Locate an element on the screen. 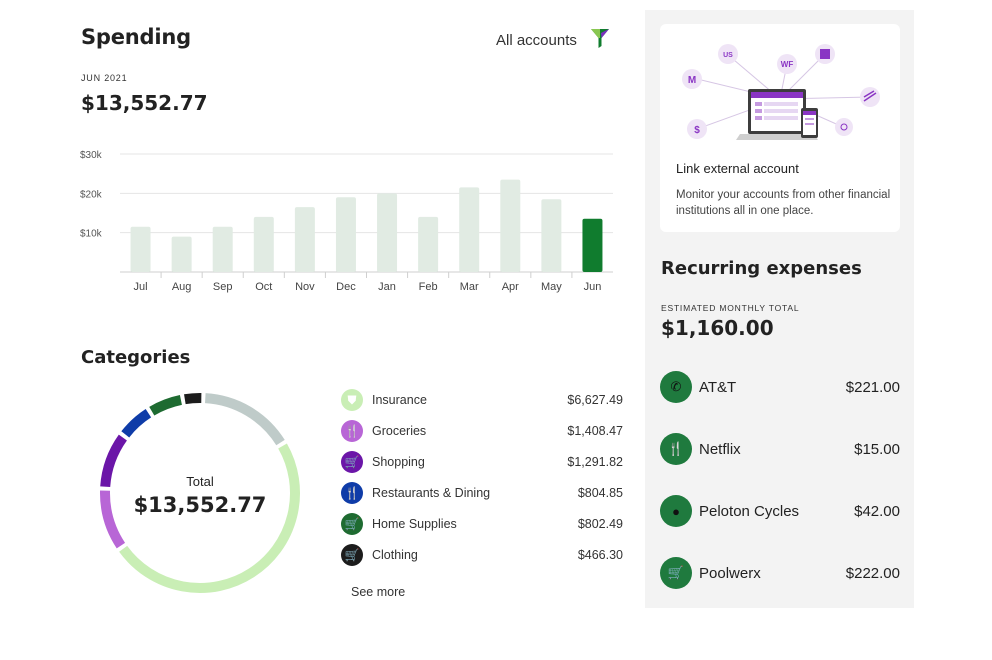 The image size is (992, 660). filter-icon is located at coordinates (600, 40).